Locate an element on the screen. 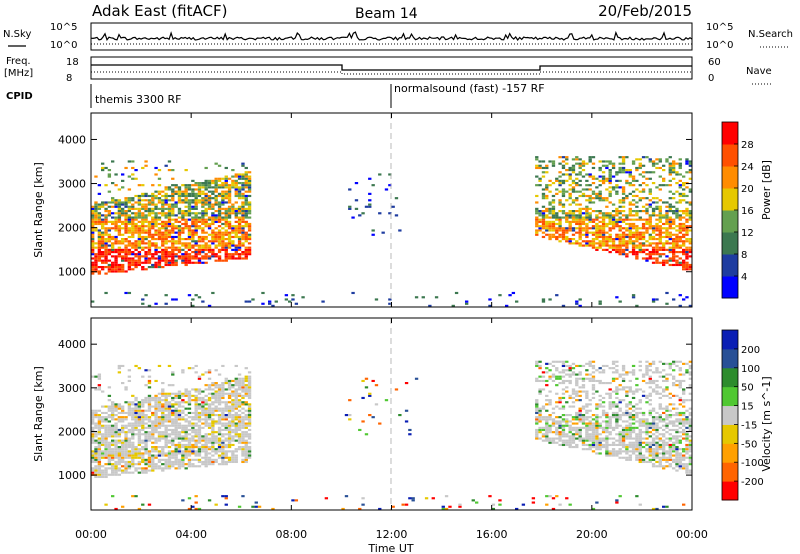  velocity-colorbar-tick: 100 is located at coordinates (750, 369).